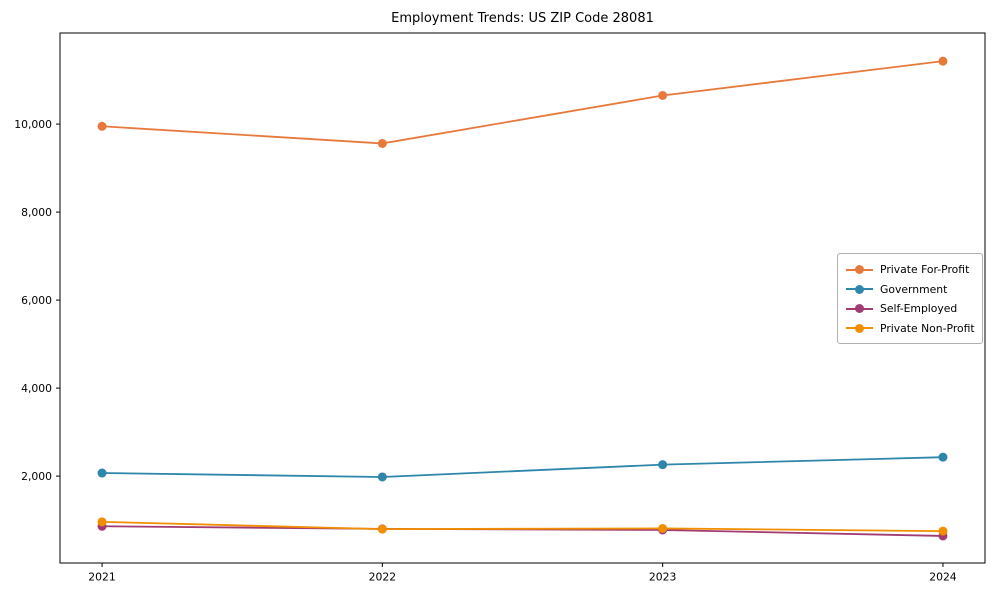 The image size is (1000, 600). I want to click on legend-item-government: Government, so click(910, 290).